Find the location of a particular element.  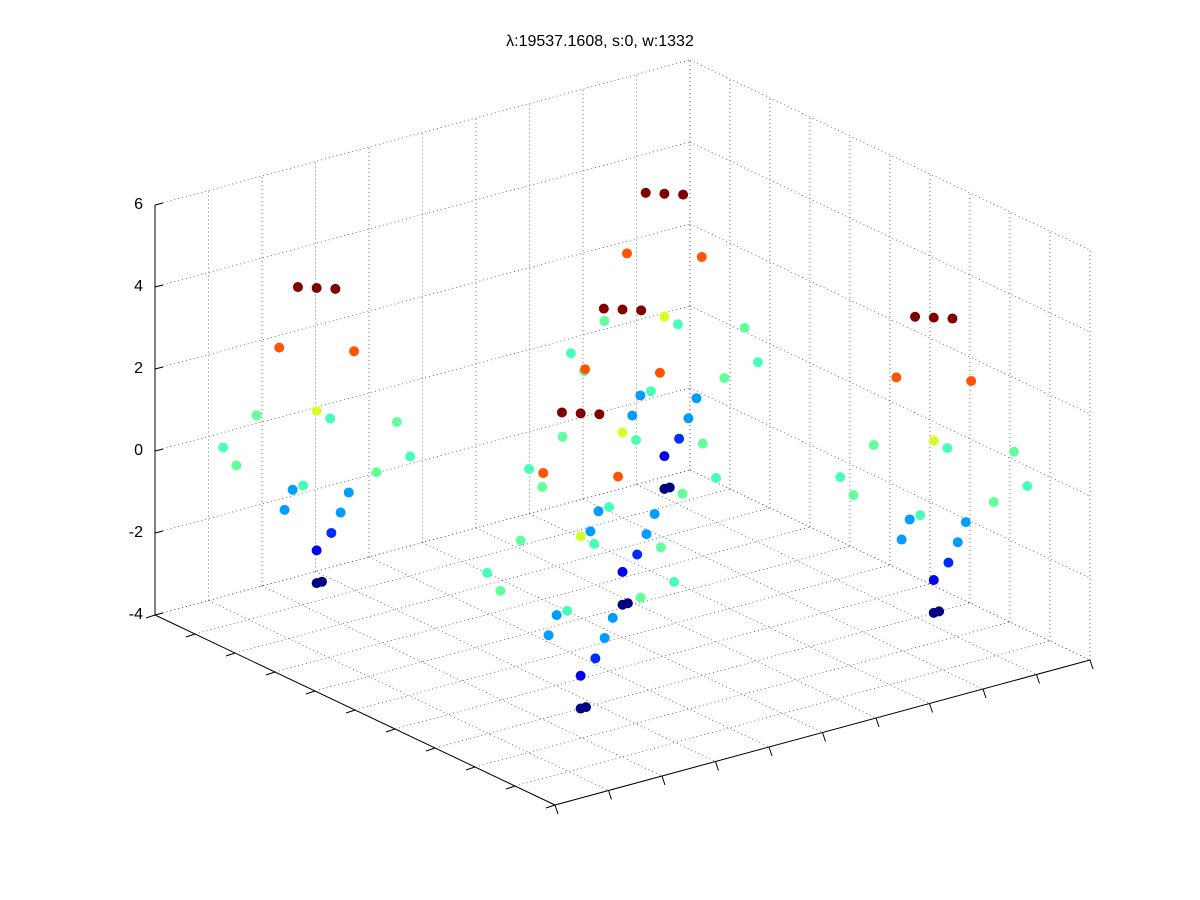

z-tick-label: 0 is located at coordinates (138, 450).